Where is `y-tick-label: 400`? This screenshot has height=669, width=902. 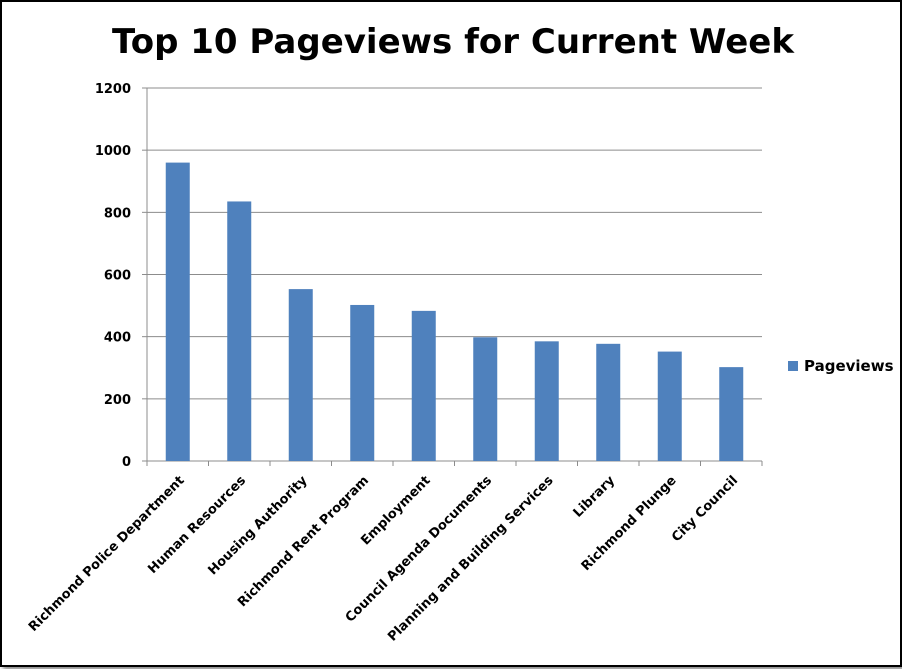
y-tick-label: 400 is located at coordinates (117, 338).